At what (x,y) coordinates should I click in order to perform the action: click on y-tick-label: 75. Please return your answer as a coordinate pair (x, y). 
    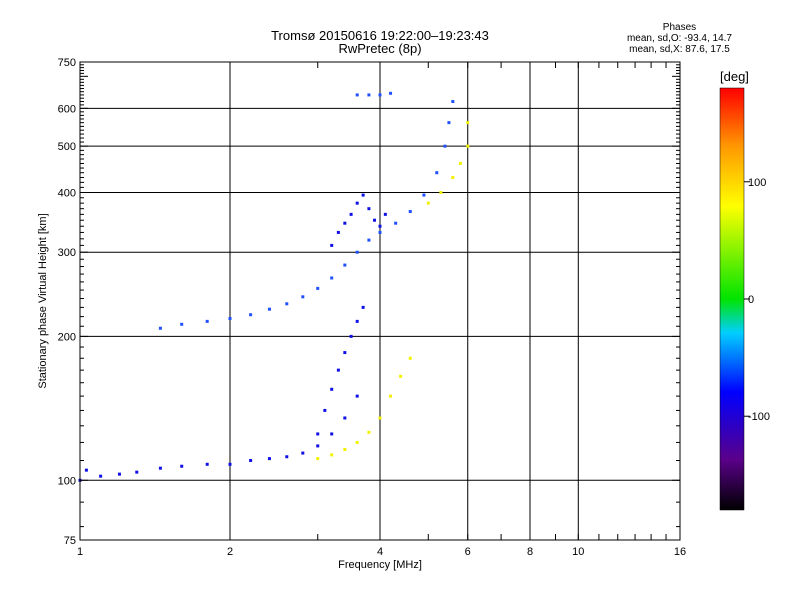
    Looking at the image, I should click on (70, 541).